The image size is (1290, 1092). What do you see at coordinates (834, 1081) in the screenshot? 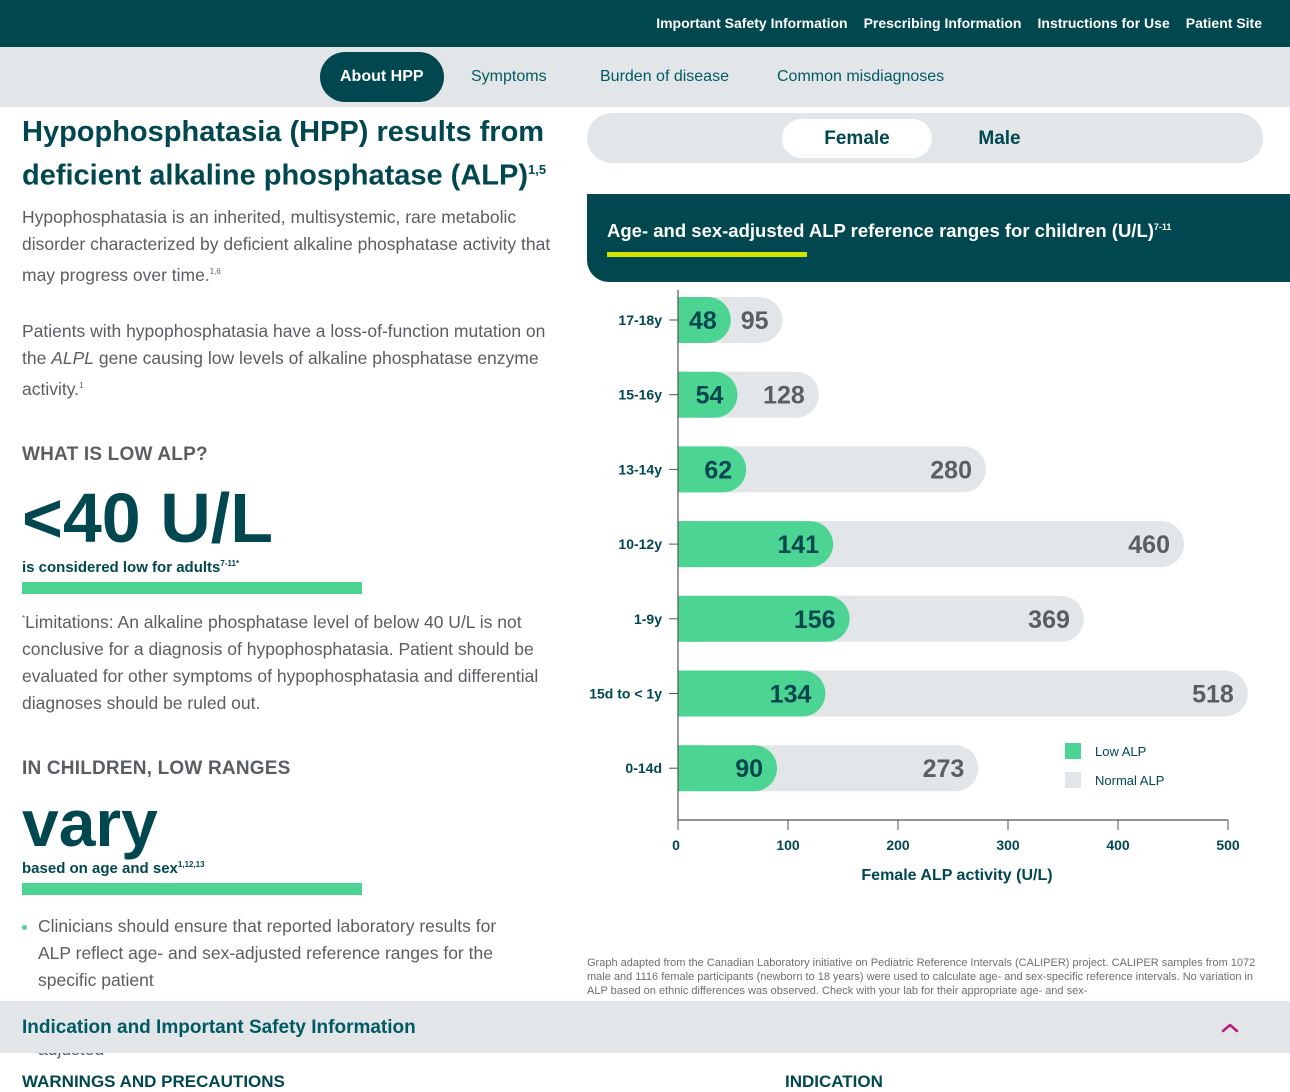
I see `indication-heading: INDICATION` at bounding box center [834, 1081].